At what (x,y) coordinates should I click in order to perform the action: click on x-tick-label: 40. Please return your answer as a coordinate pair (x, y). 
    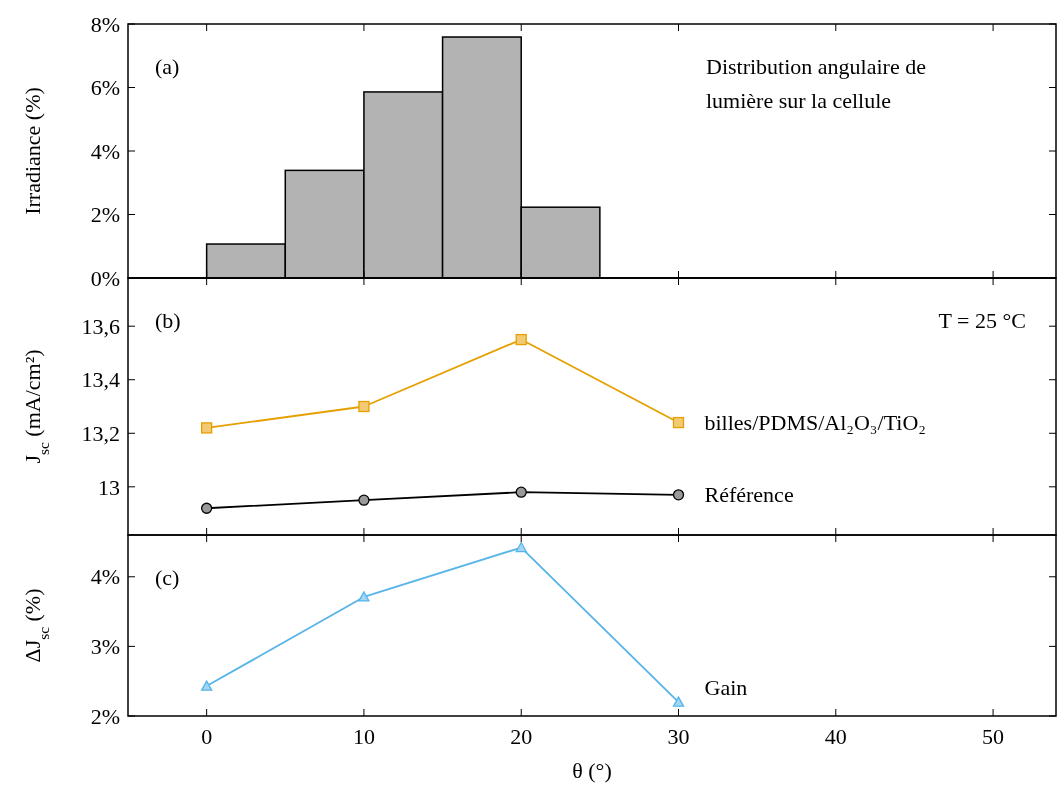
    Looking at the image, I should click on (835, 736).